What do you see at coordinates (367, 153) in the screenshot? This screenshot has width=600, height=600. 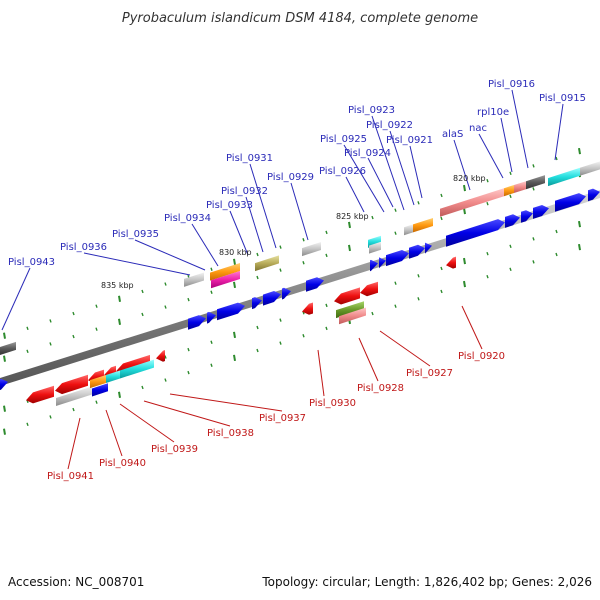 I see `gene-label-pisl-0924: Pisl_0924` at bounding box center [367, 153].